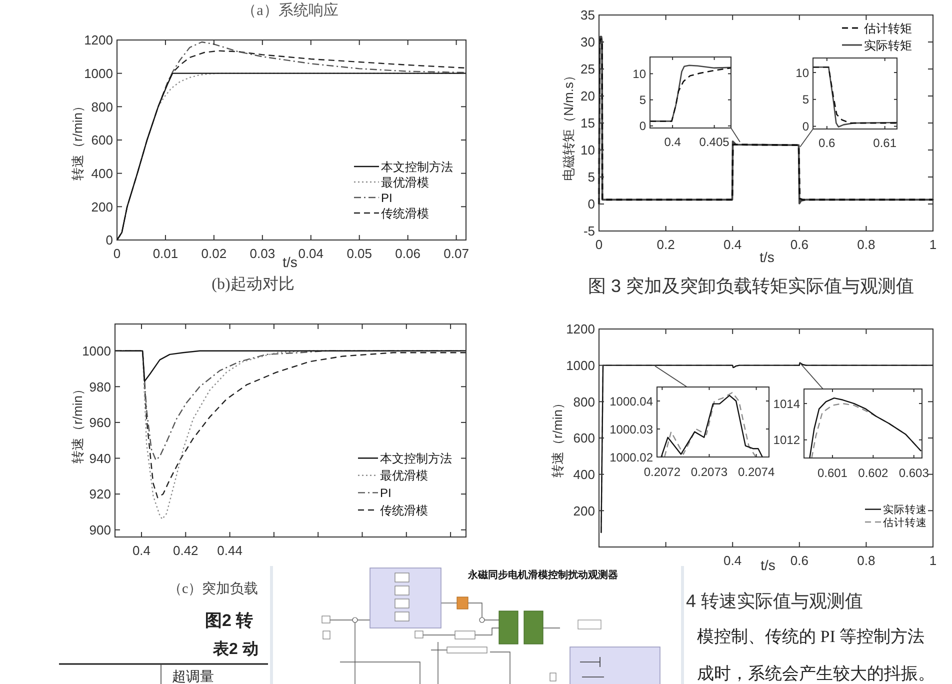  What do you see at coordinates (290, 10) in the screenshot?
I see `text: （a）系统响应` at bounding box center [290, 10].